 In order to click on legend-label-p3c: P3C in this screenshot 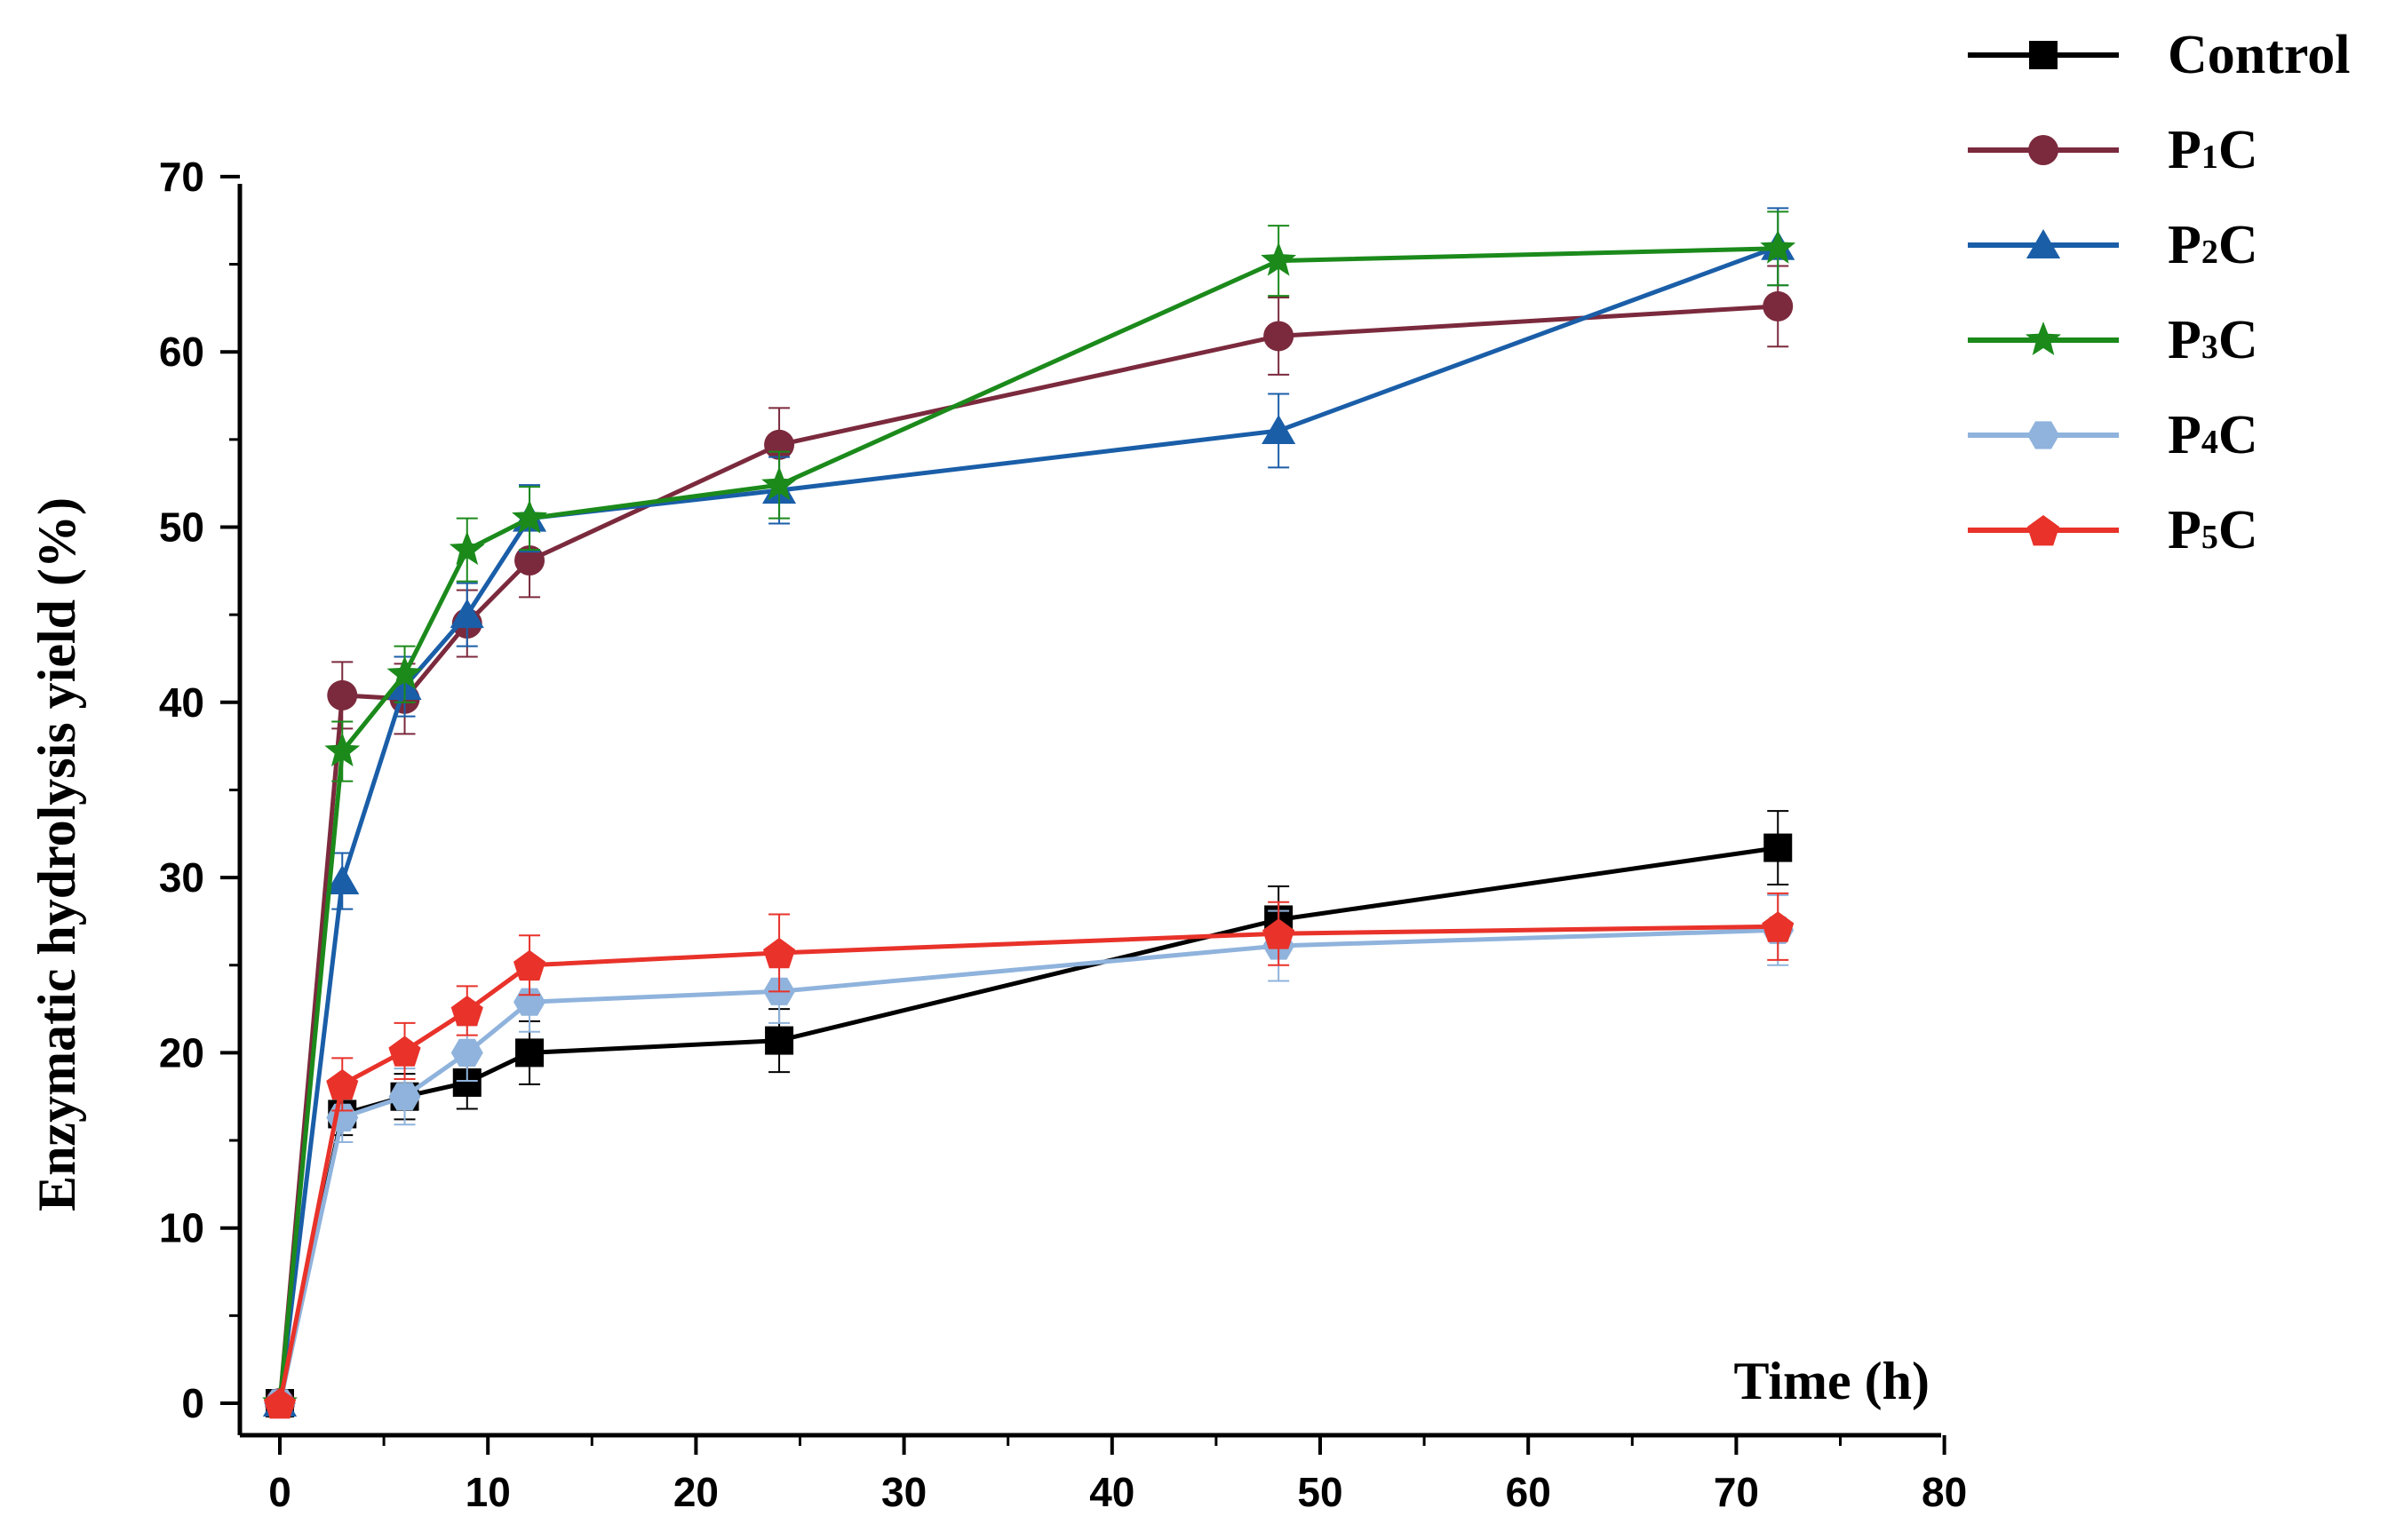, I will do `click(2213, 340)`.